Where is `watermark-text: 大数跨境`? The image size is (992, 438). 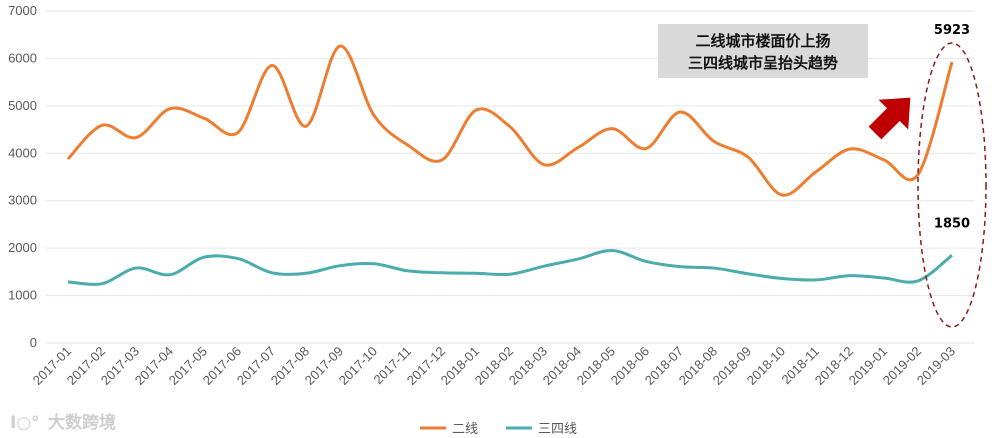
watermark-text: 大数跨境 is located at coordinates (82, 422).